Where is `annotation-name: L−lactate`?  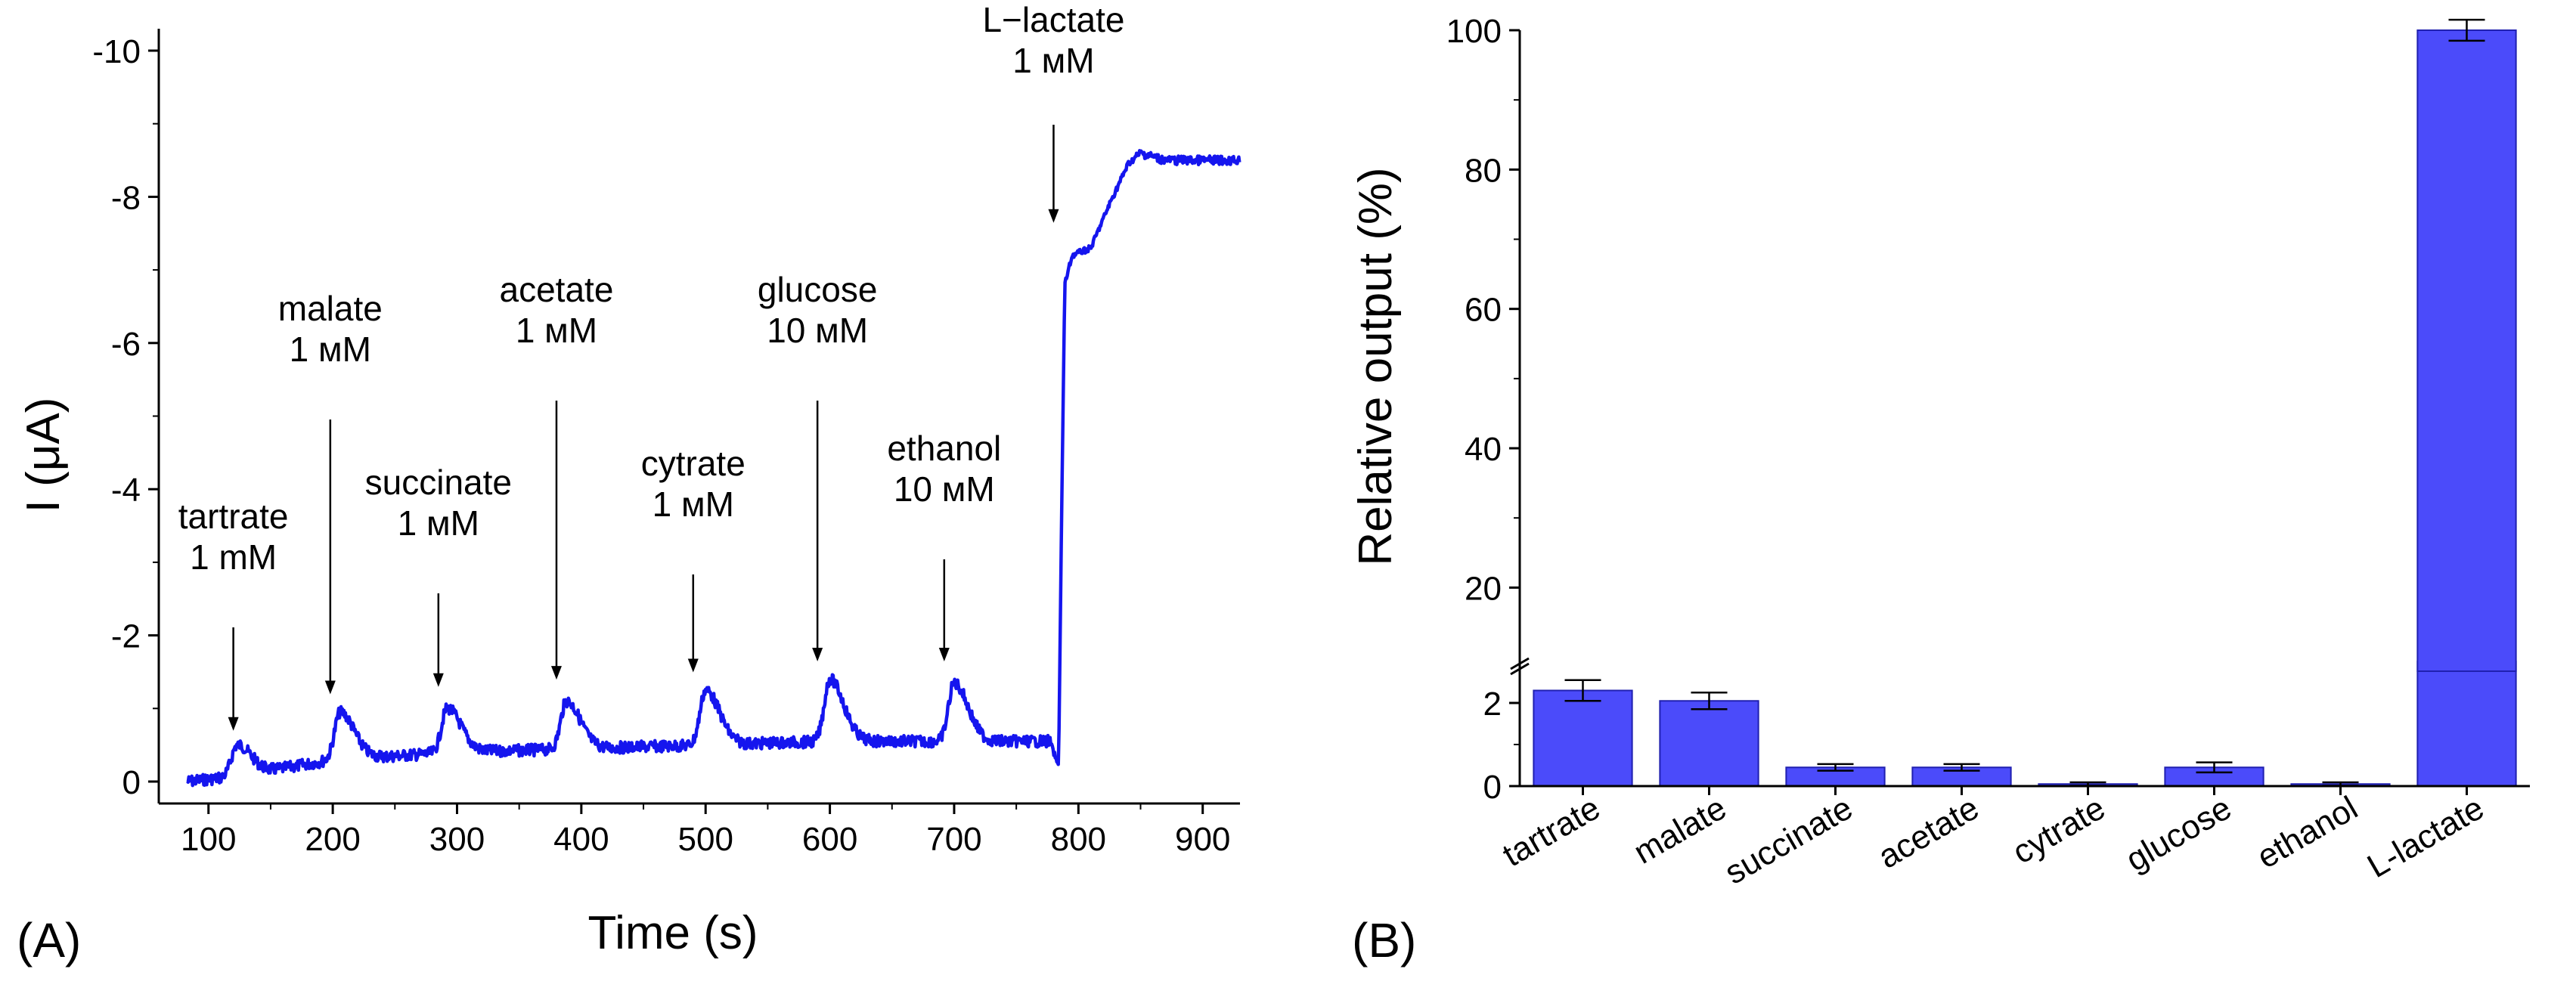
annotation-name: L−lactate is located at coordinates (1053, 19).